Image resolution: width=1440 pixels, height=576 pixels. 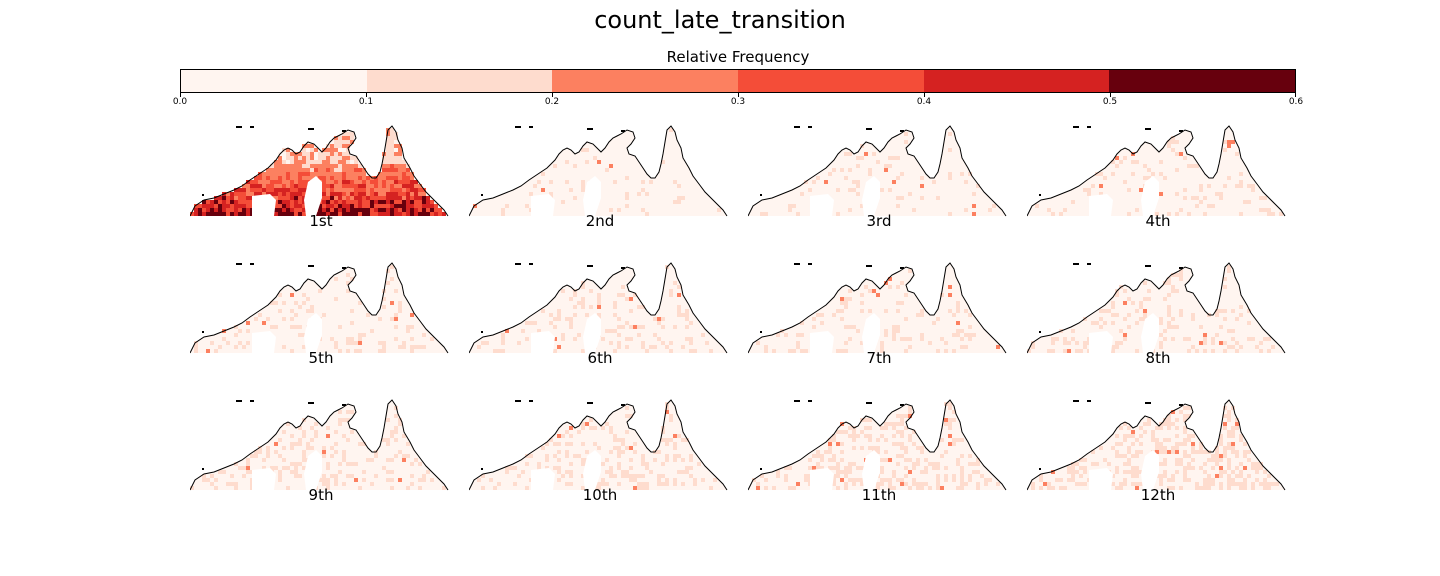 I want to click on no-data-region, so click(x=592, y=333).